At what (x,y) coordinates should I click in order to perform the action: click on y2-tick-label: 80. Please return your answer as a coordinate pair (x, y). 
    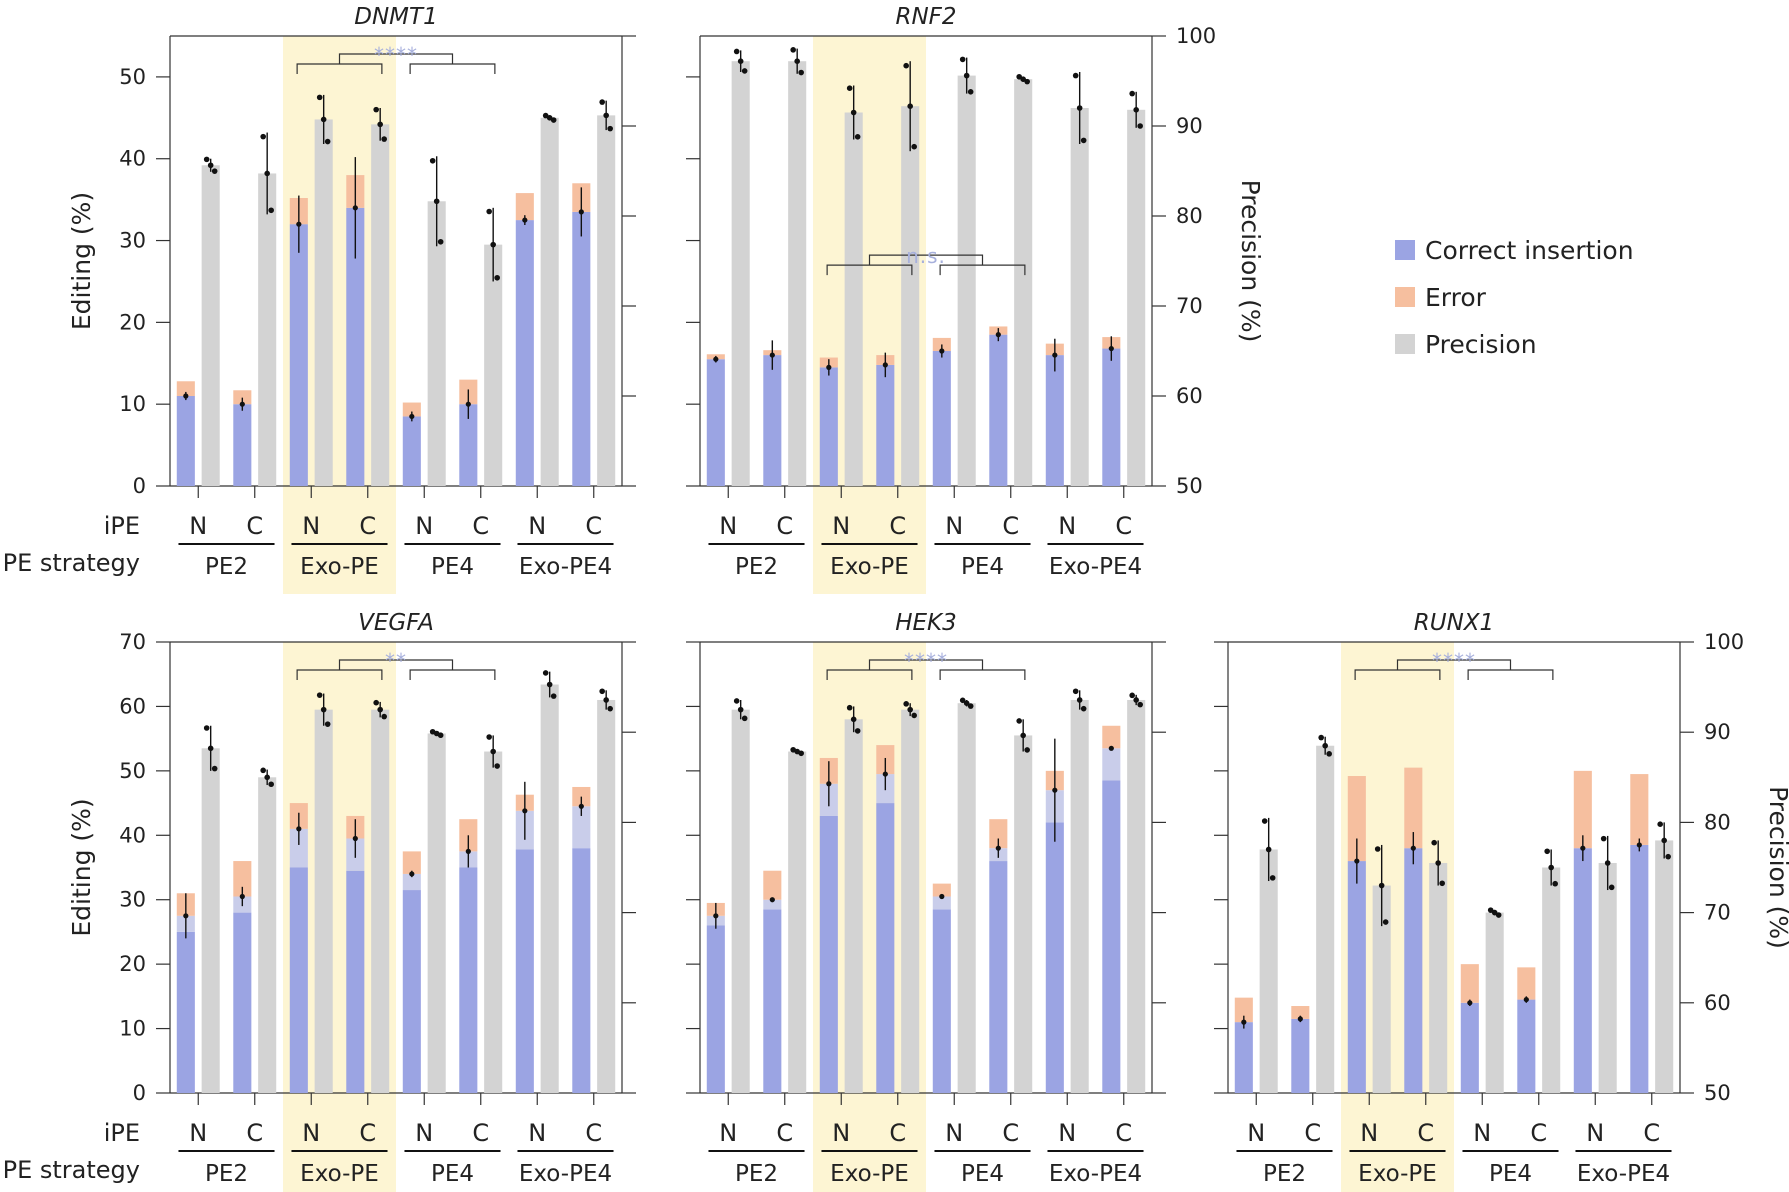
    Looking at the image, I should click on (1189, 216).